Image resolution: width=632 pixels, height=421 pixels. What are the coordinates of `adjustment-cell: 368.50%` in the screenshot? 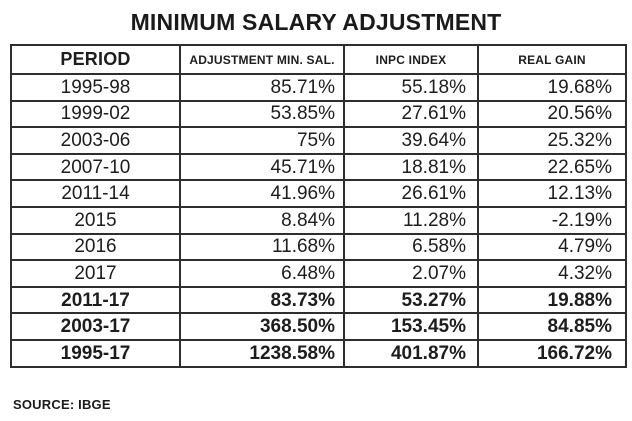 It's located at (262, 326).